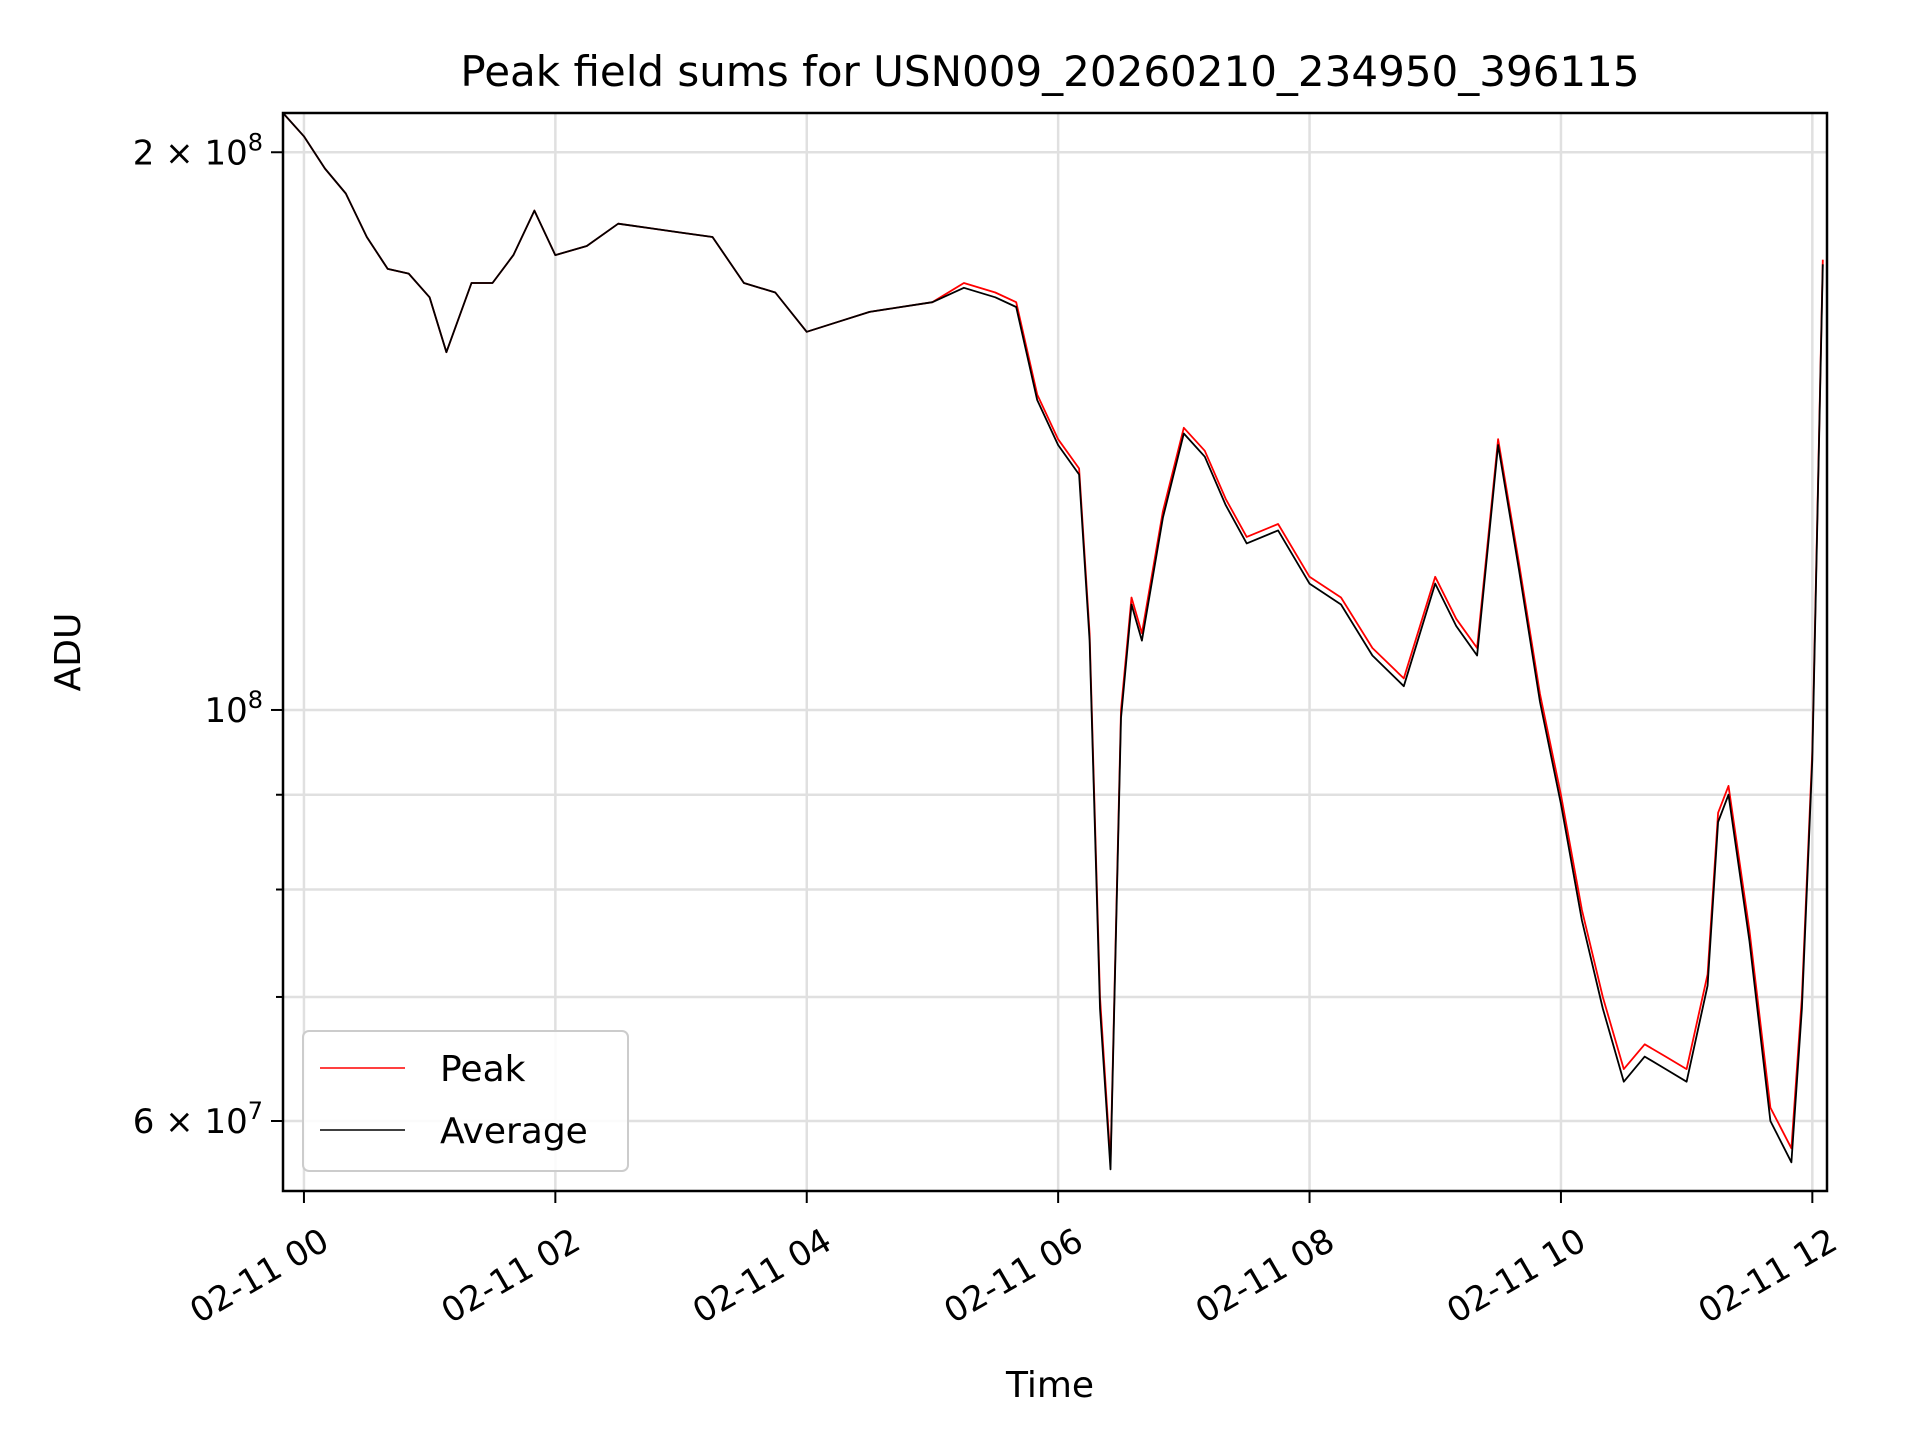  I want to click on x-tick-label: 02-11 12, so click(1768, 1276).